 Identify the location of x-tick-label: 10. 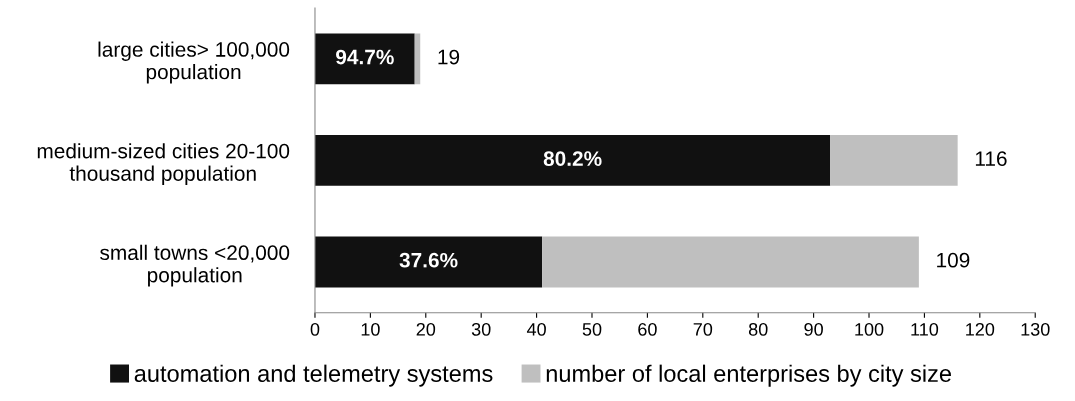
(370, 329).